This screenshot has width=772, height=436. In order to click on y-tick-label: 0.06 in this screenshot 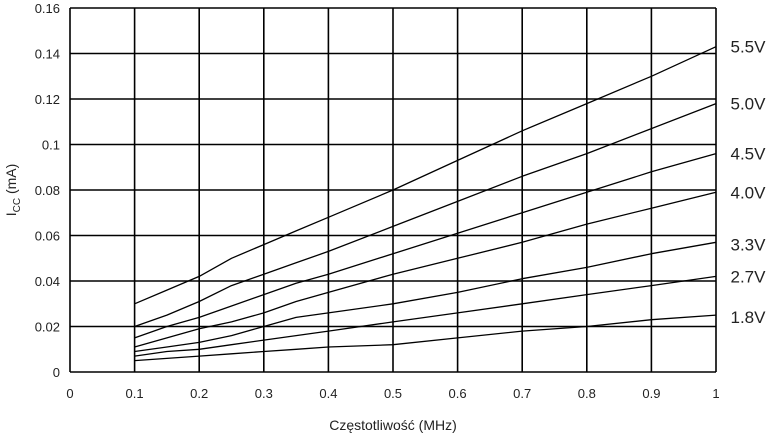, I will do `click(47, 236)`.